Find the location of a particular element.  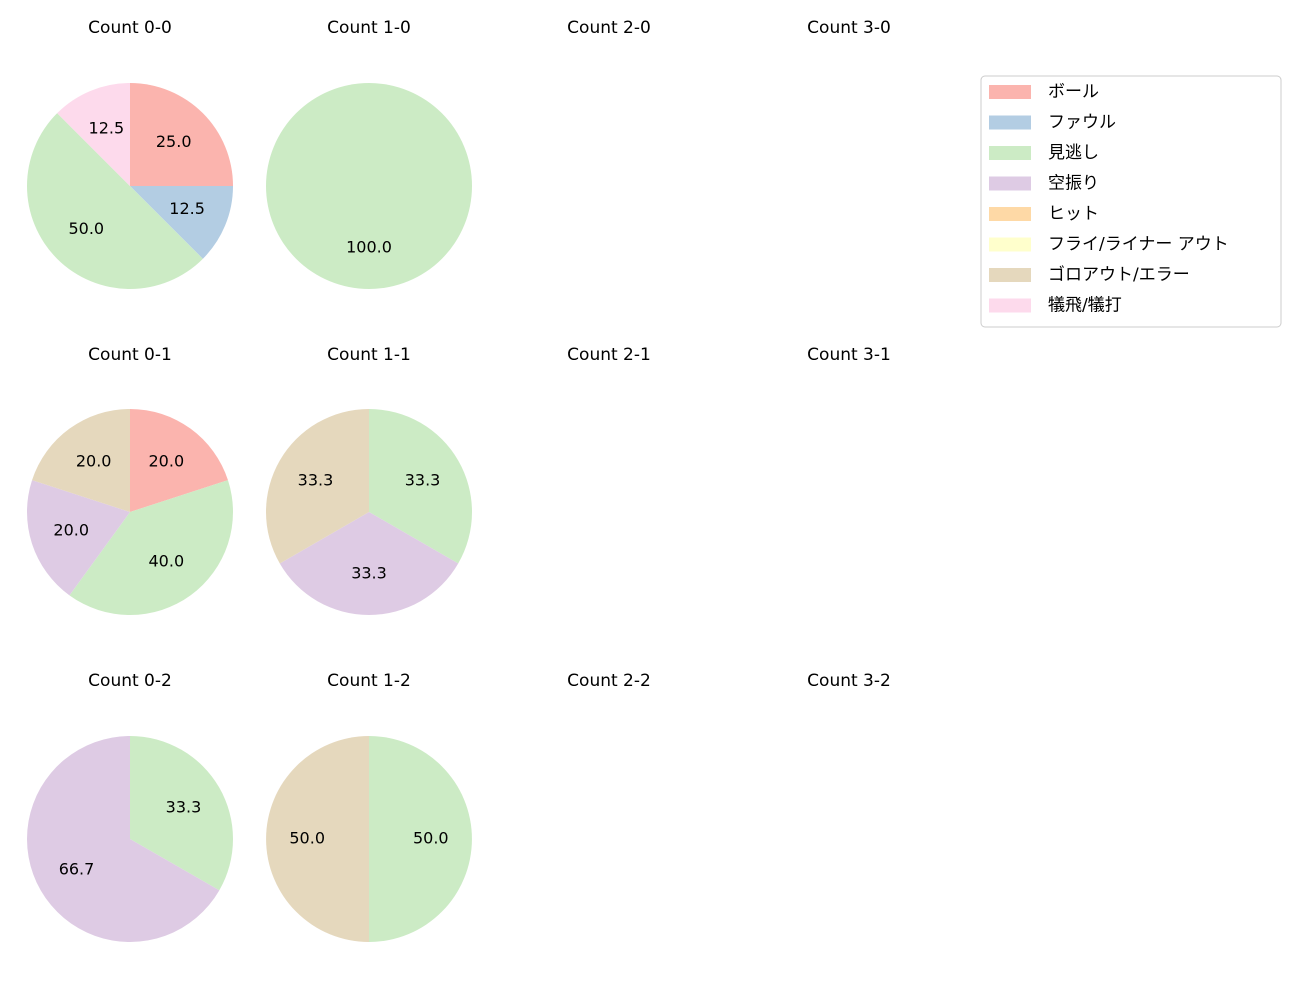

chart-title: Count 1-2 is located at coordinates (369, 681).